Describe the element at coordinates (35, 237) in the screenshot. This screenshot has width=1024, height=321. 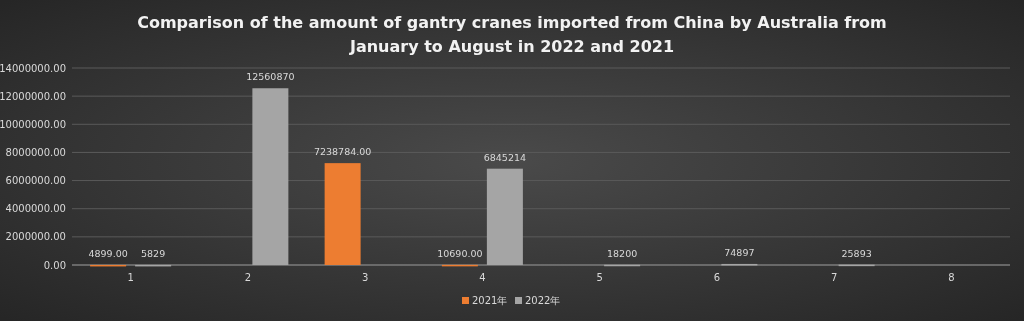
I see `y-tick-label: 2000000.00` at that location.